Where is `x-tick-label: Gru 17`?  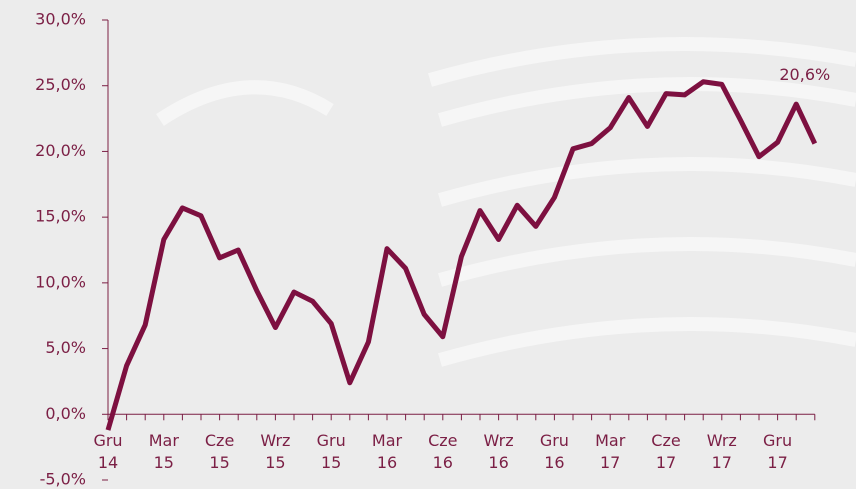
x-tick-label: Gru 17 is located at coordinates (778, 452).